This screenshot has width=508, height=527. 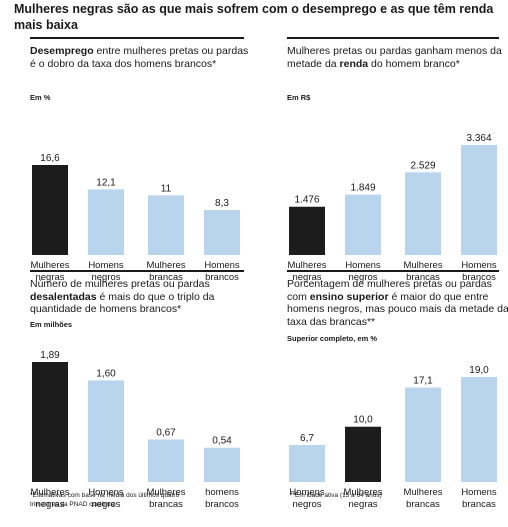 I want to click on value-label: 2.529, so click(x=422, y=165).